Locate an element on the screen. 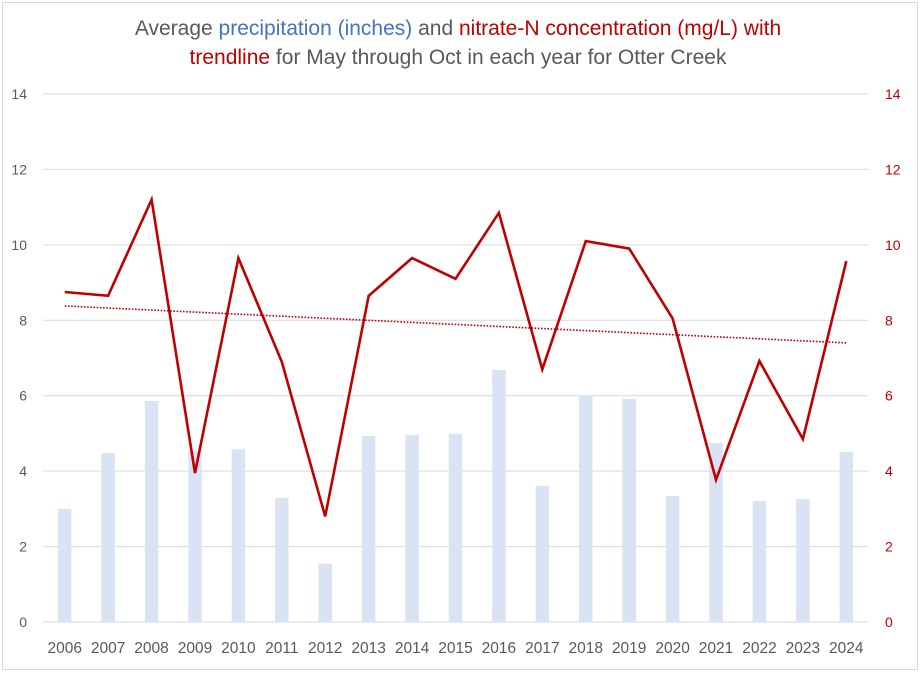  x-tick-label: 2023 is located at coordinates (803, 648).